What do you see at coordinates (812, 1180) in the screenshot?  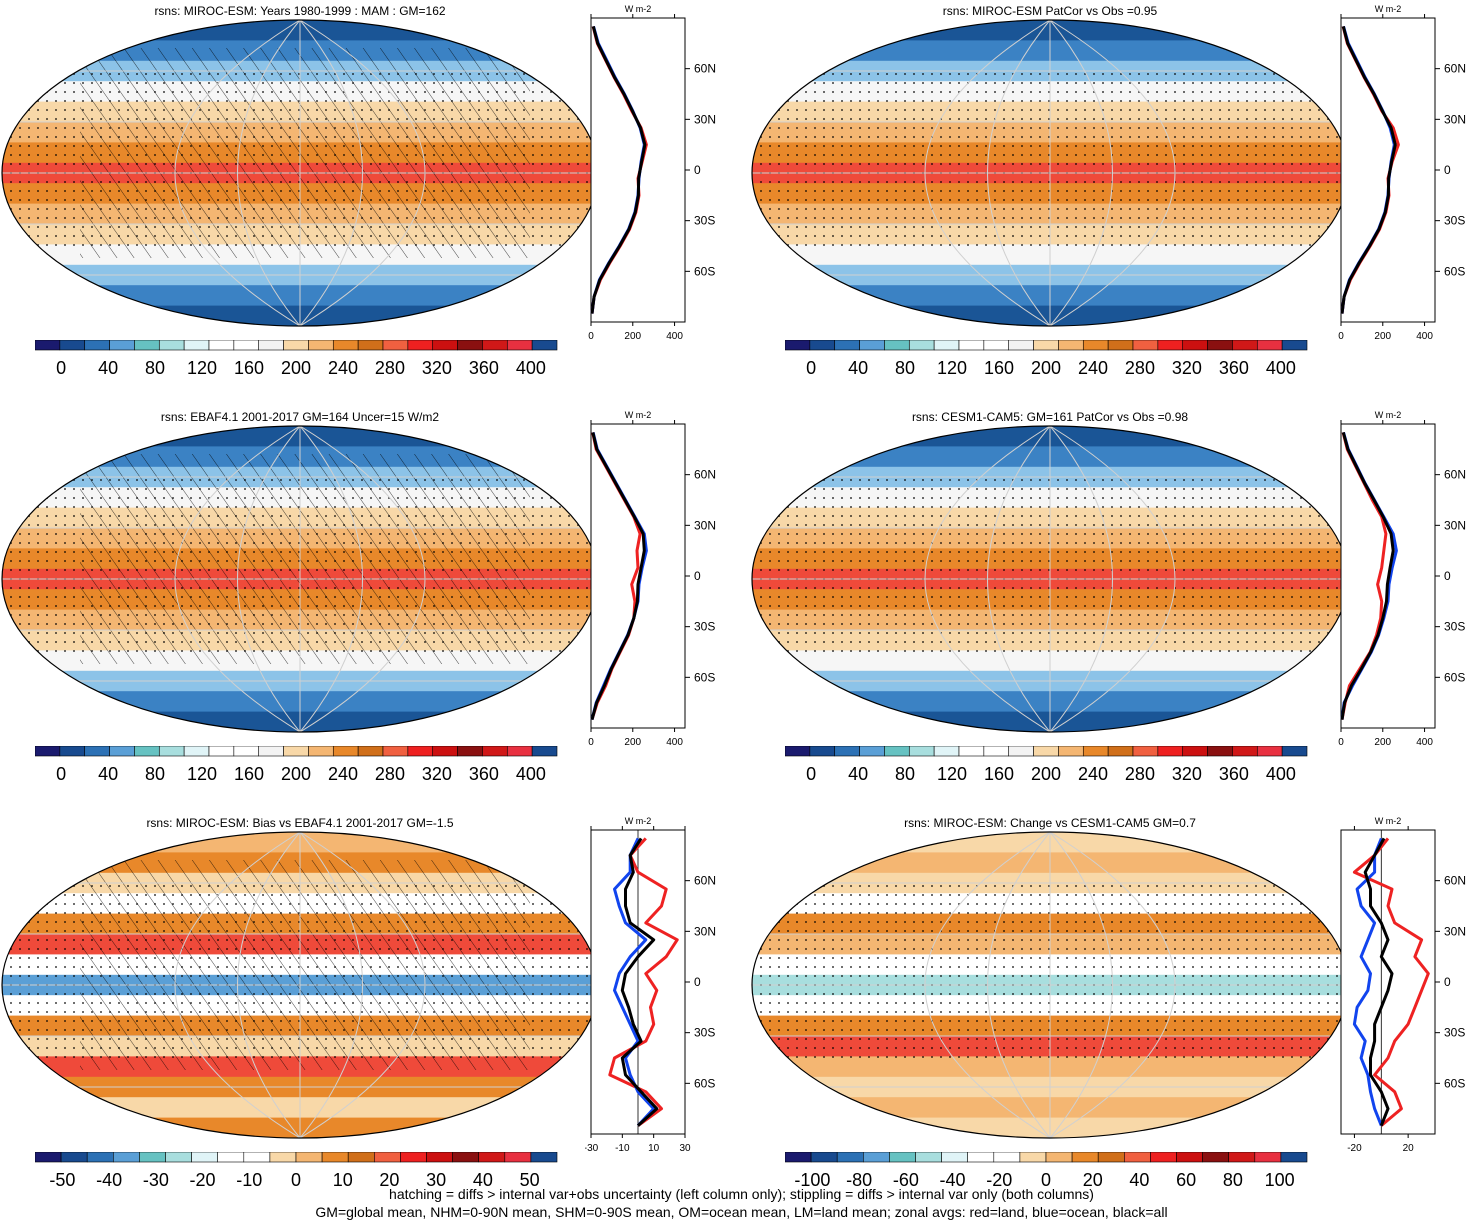 I see `colorbar-label: -100` at bounding box center [812, 1180].